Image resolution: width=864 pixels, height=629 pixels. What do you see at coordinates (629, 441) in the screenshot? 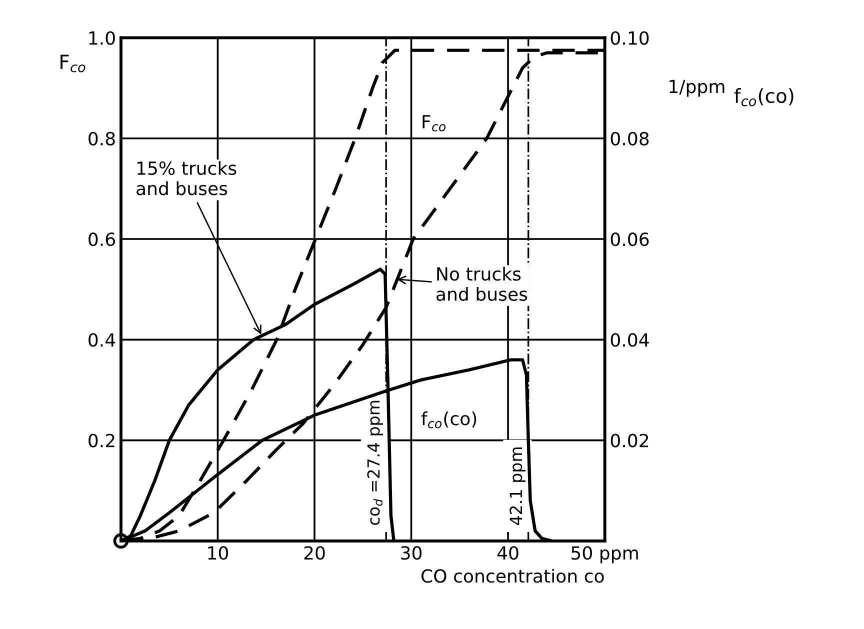
I see `y2-tick-label: 0.02` at bounding box center [629, 441].